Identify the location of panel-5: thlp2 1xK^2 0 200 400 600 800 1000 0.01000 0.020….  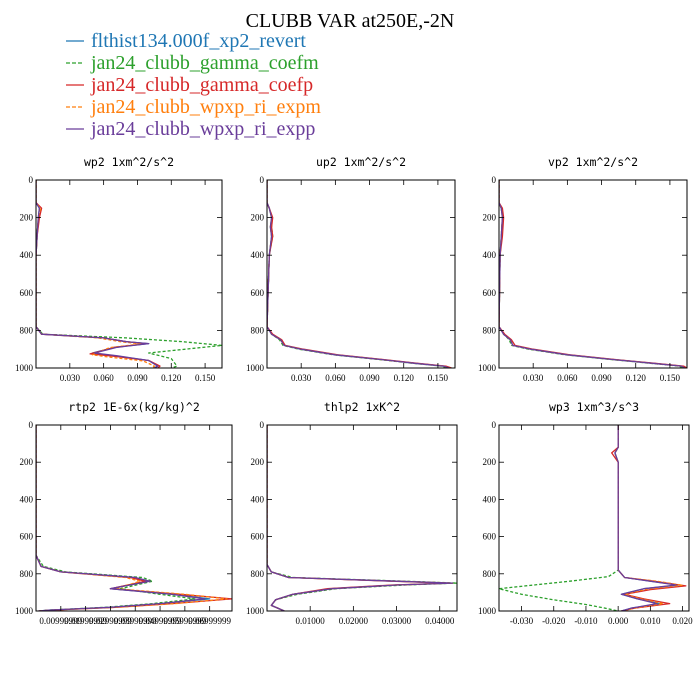
(352, 513).